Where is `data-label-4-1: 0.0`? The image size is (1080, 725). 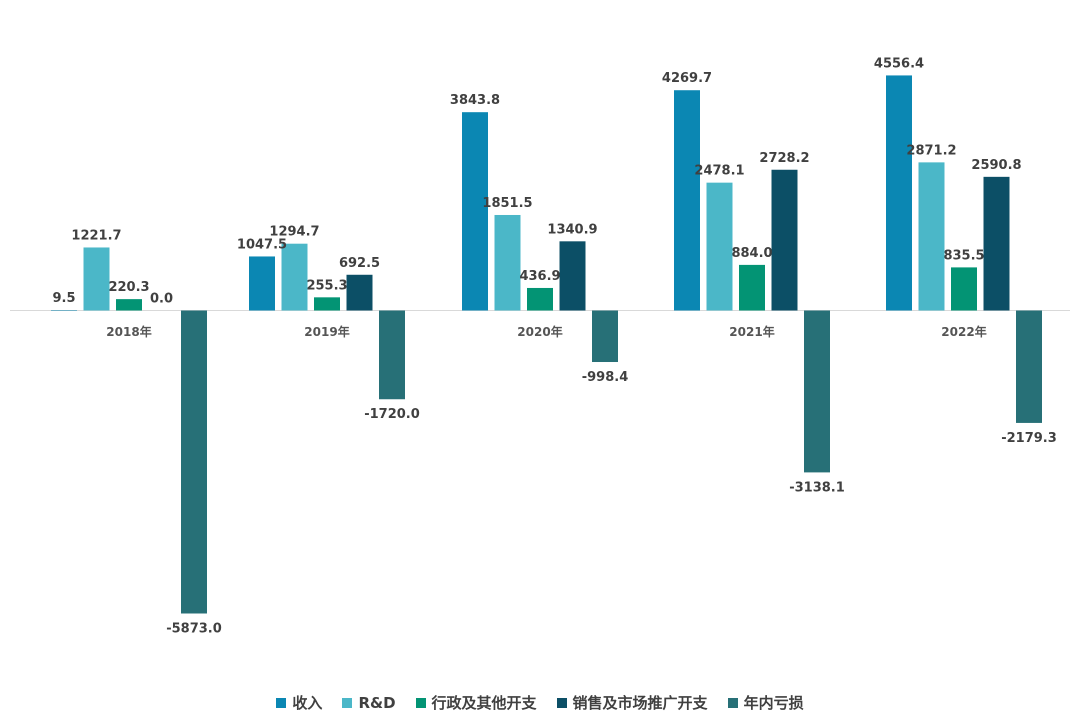 data-label-4-1: 0.0 is located at coordinates (161, 299).